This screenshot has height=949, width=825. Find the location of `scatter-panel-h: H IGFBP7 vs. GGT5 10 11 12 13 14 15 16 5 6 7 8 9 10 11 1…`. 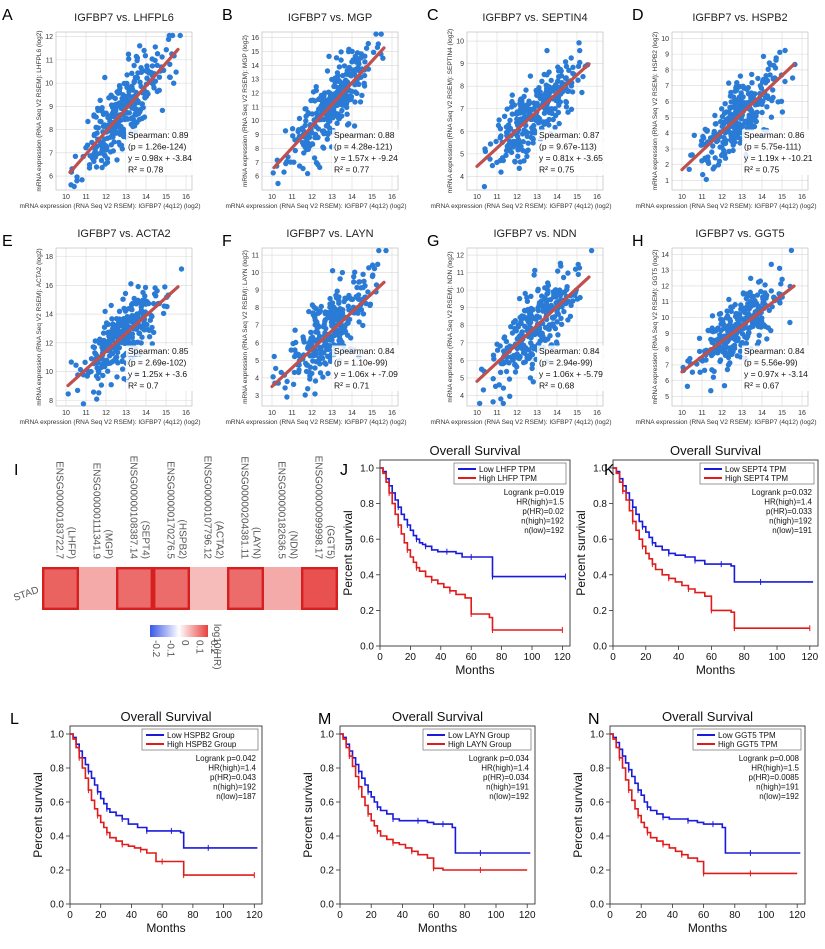

scatter-panel-h: H IGFBP7 vs. GGT5 10 11 12 13 14 15 16 5 6 7 8 9 10 11 1… is located at coordinates (724, 327).